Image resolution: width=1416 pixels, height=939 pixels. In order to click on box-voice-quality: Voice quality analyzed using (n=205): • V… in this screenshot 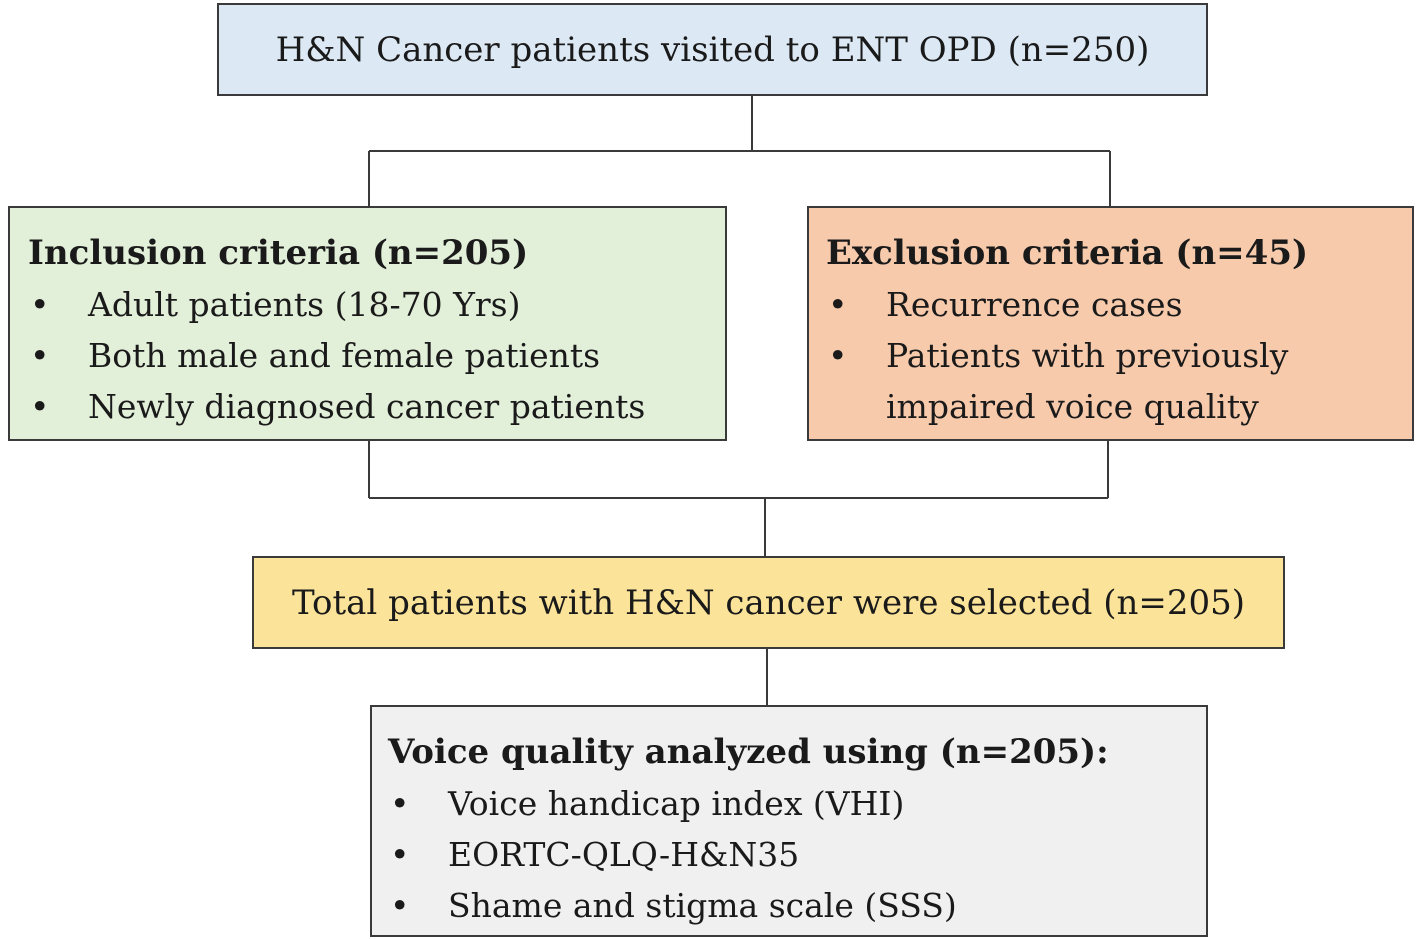, I will do `click(789, 821)`.